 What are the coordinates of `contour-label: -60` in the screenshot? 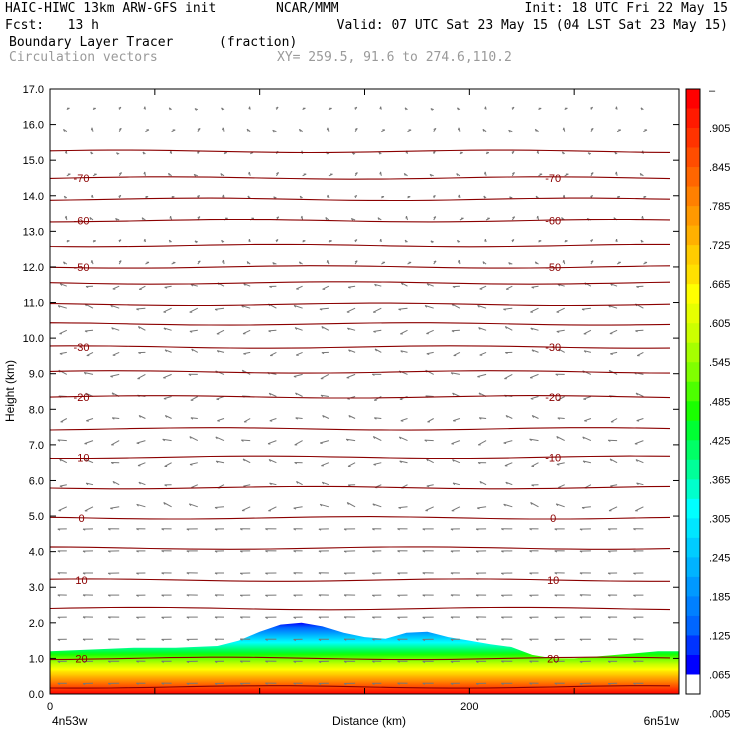 It's located at (82, 222).